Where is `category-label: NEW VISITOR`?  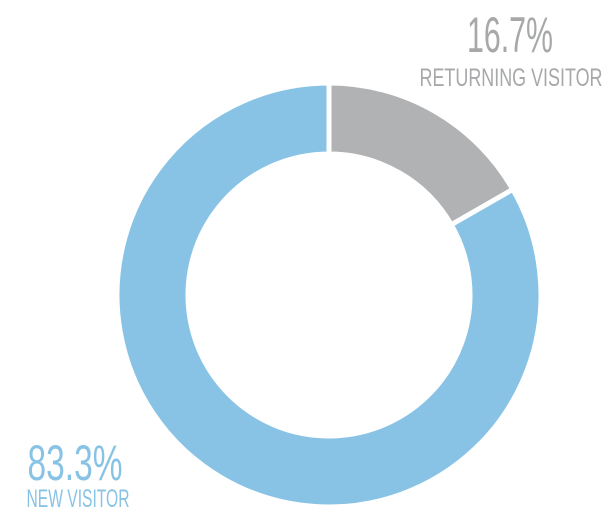 category-label: NEW VISITOR is located at coordinates (78, 499).